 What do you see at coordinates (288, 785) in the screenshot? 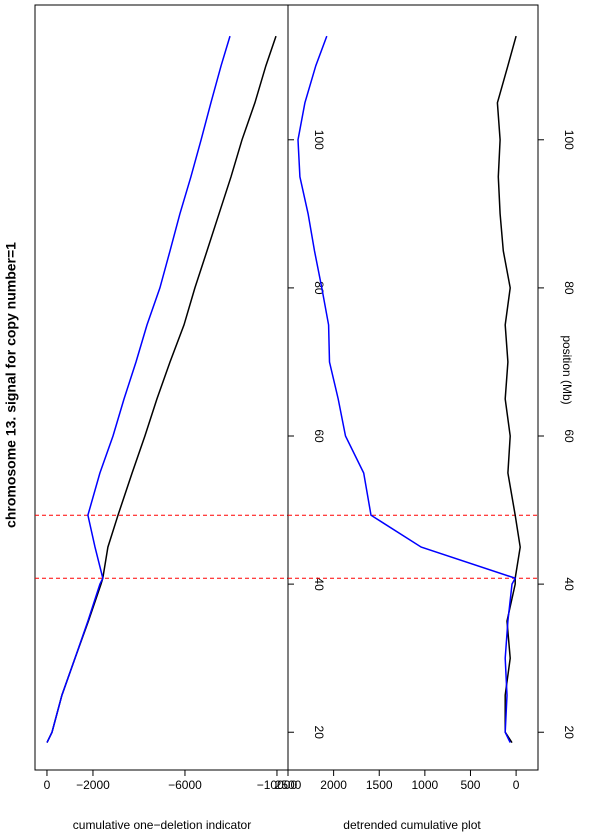
I see `y-tick-label: 2500` at bounding box center [288, 785].